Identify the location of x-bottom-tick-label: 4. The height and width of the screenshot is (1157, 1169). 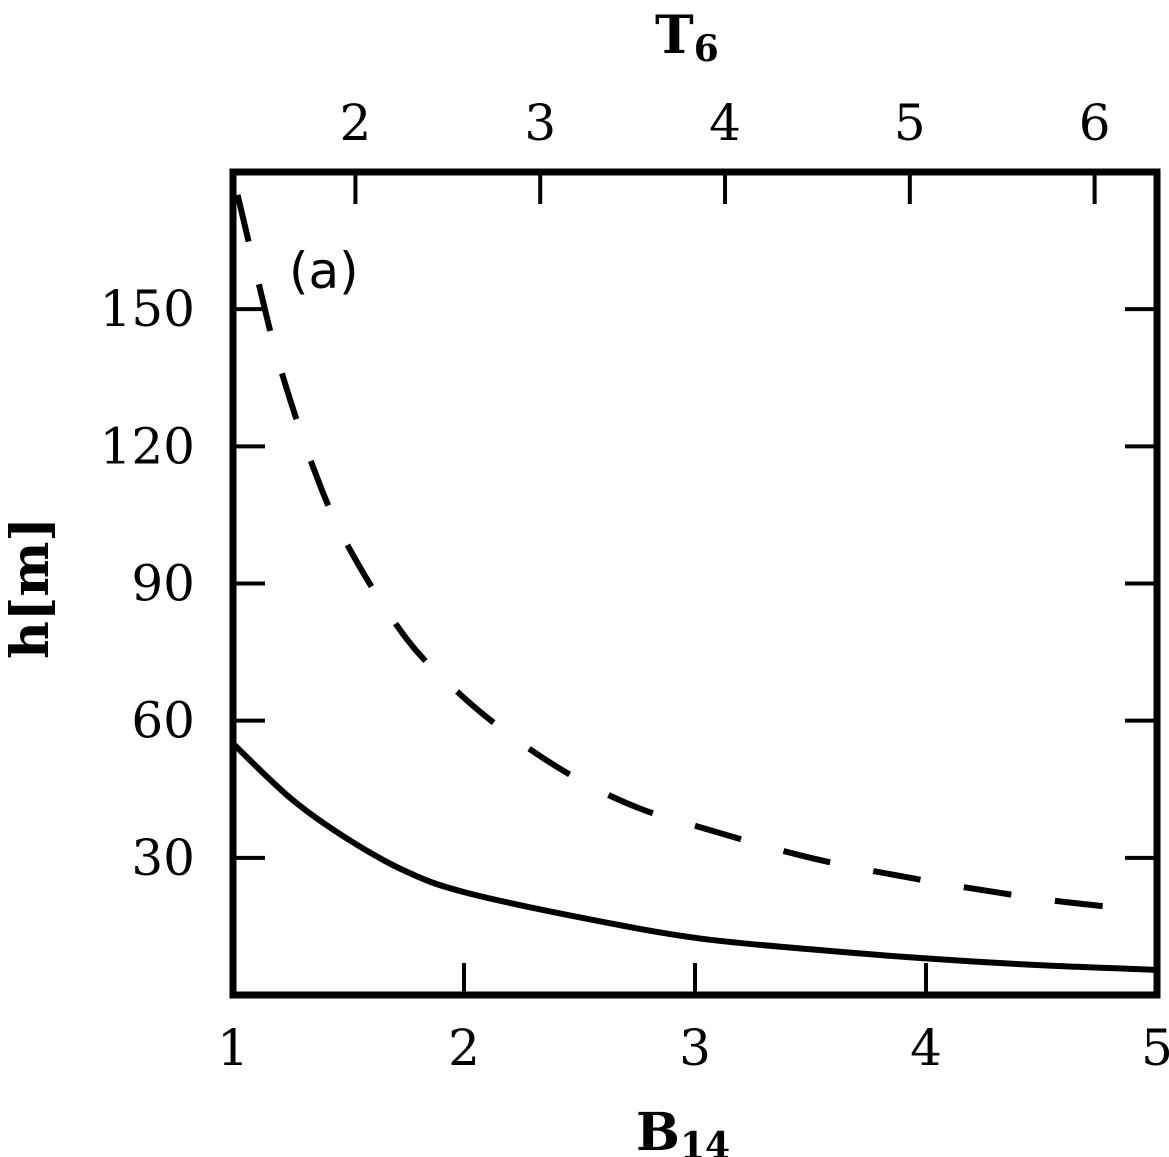
(926, 1048).